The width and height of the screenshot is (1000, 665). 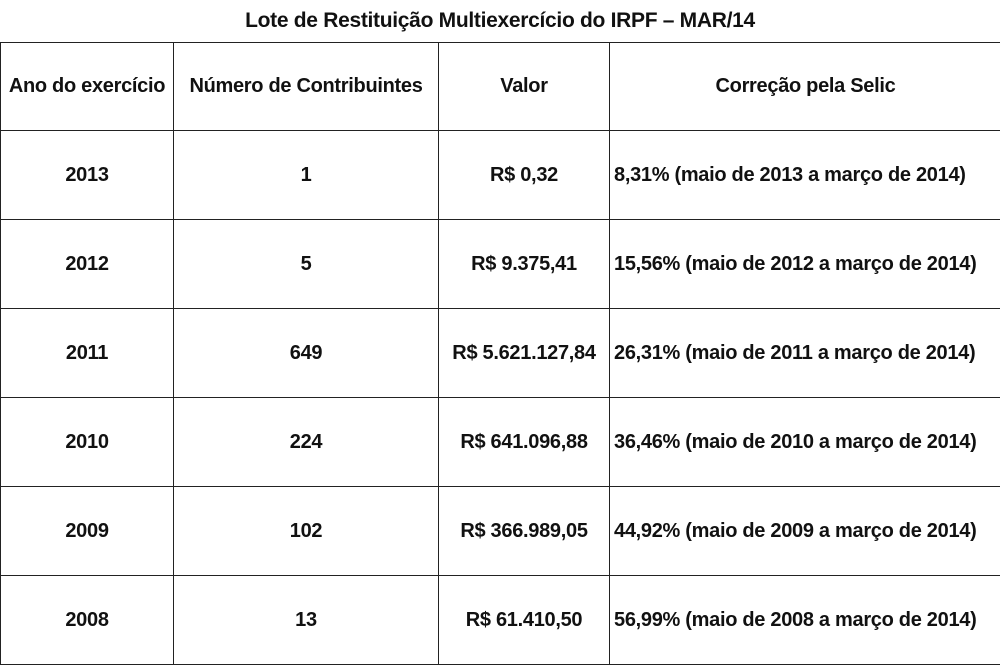 I want to click on cell-contribuintes: 649, so click(x=306, y=353).